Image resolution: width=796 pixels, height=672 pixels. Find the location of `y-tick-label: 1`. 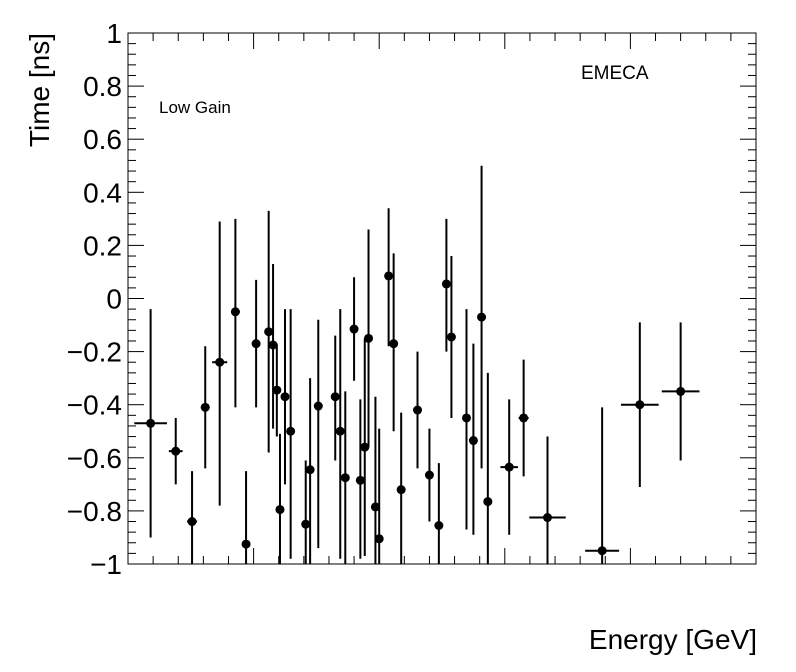

y-tick-label: 1 is located at coordinates (114, 33).